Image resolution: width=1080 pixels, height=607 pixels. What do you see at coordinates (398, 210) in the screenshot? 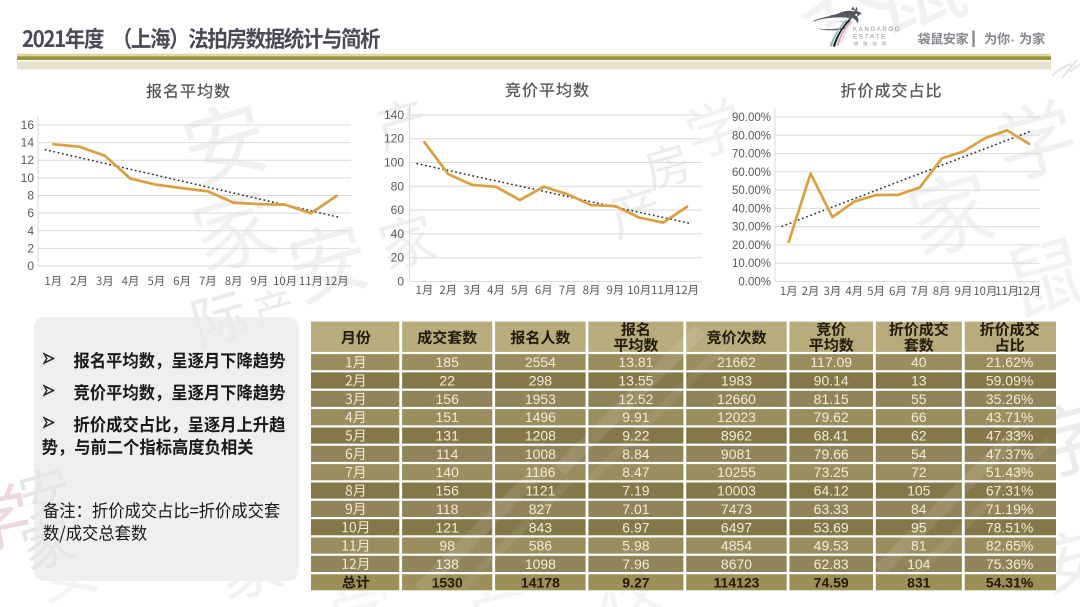
I see `svg-text: 60` at bounding box center [398, 210].